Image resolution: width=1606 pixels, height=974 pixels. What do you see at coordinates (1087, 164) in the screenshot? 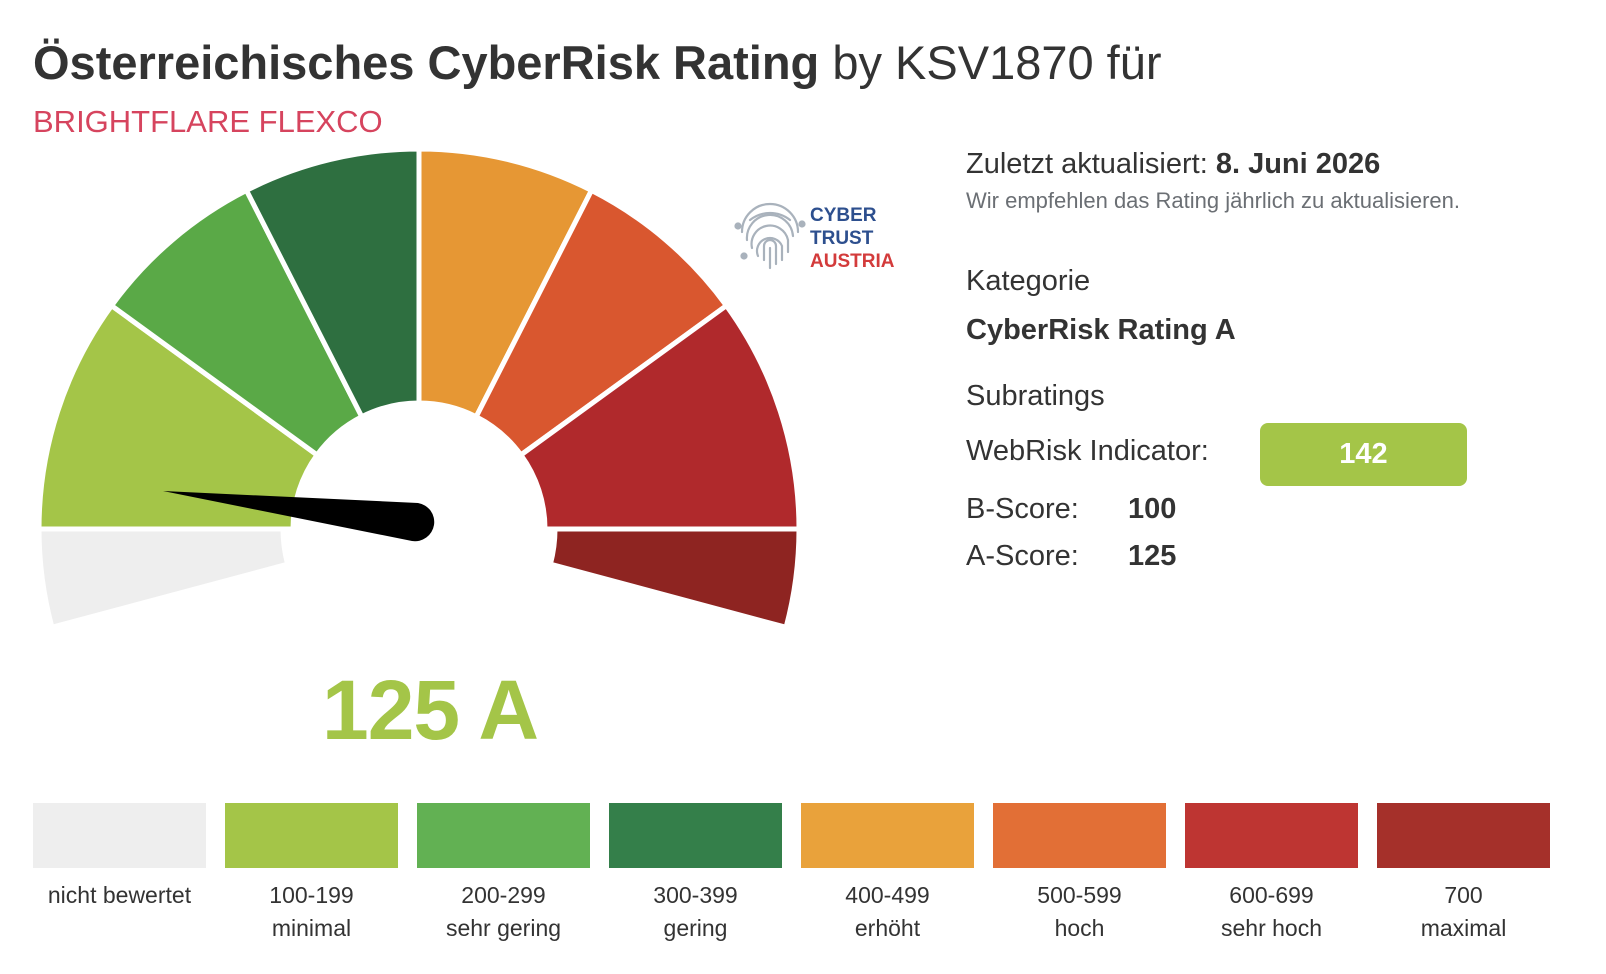
I see `updated-label: Zuletzt aktualisiert:` at bounding box center [1087, 164].